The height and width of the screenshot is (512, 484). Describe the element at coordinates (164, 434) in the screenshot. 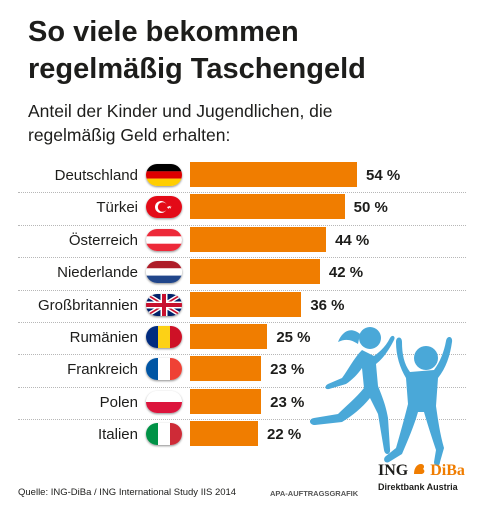

I see `flag-italy-icon` at that location.